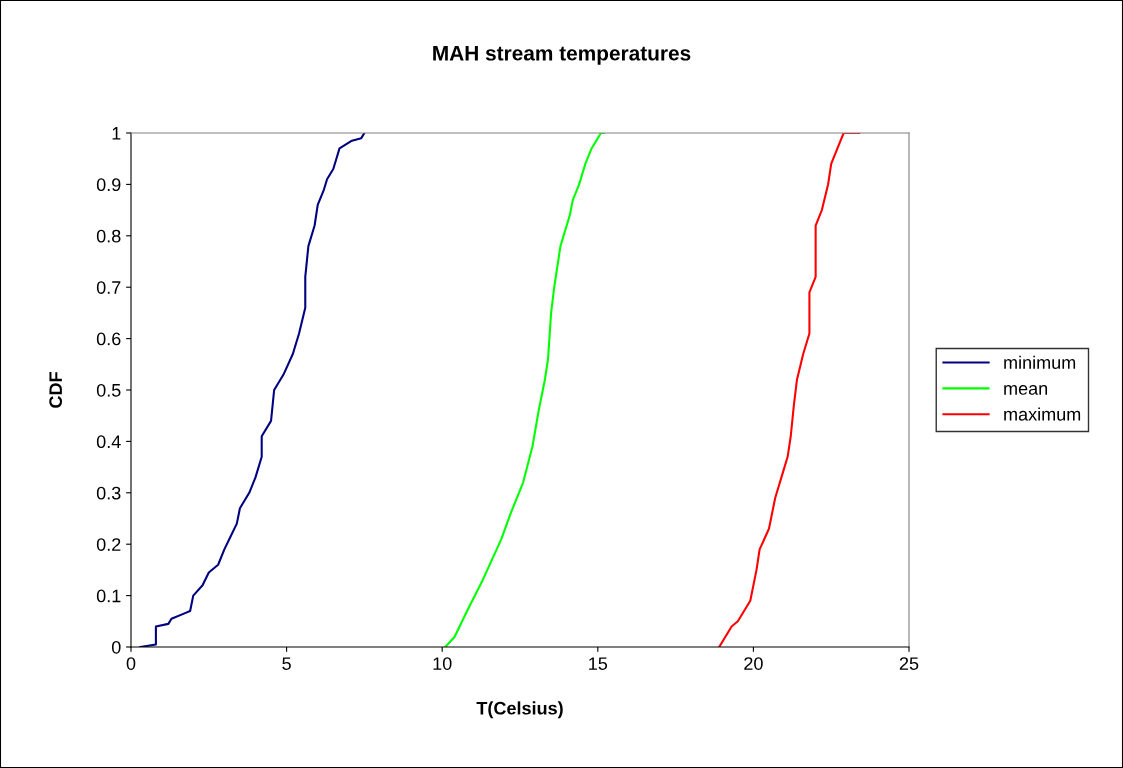  Describe the element at coordinates (442, 663) in the screenshot. I see `x-tick-label: 10` at that location.